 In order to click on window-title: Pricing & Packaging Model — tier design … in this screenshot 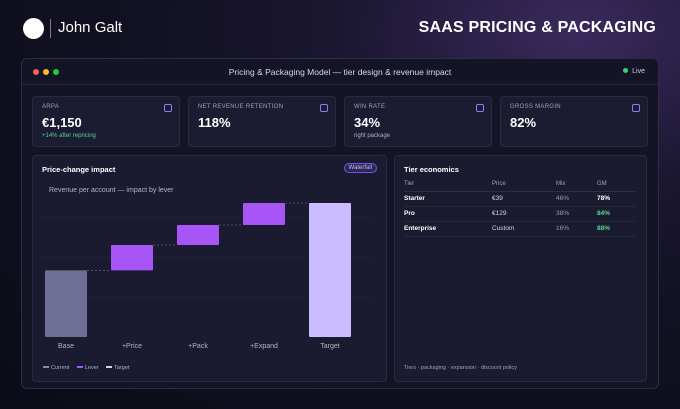, I will do `click(340, 72)`.